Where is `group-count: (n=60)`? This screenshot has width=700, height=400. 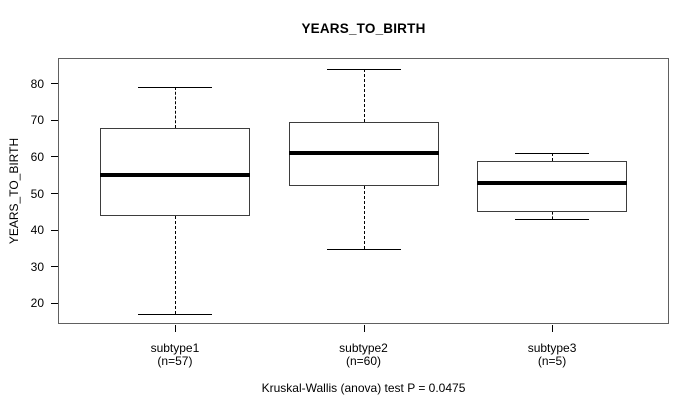
group-count: (n=60) is located at coordinates (363, 361).